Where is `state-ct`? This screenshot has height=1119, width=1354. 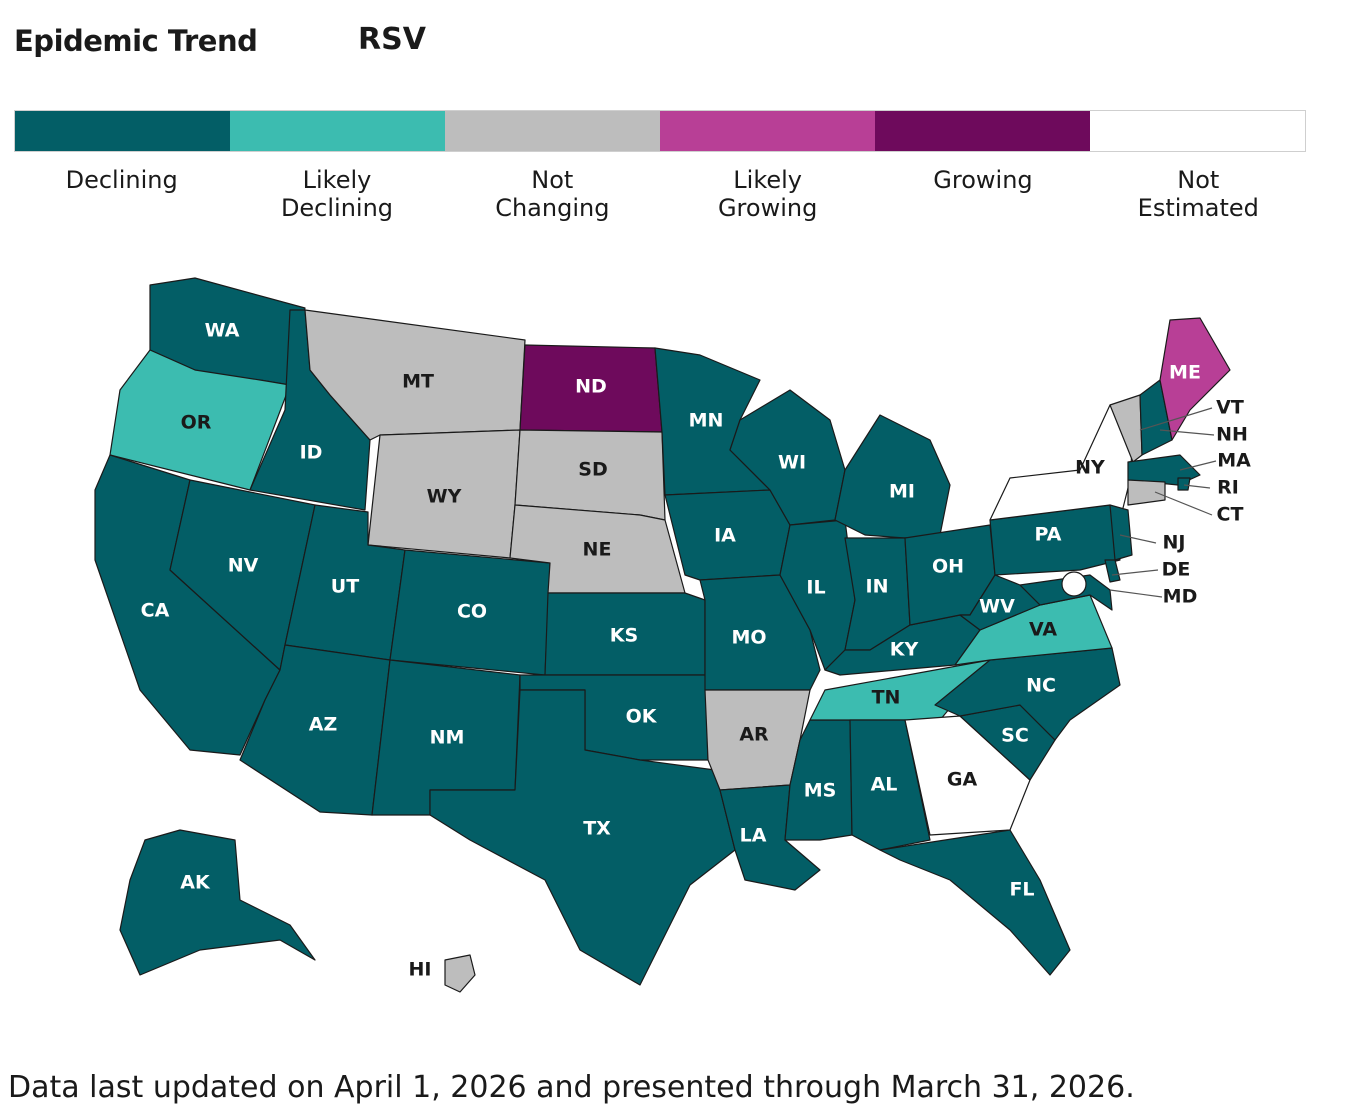
state-ct is located at coordinates (1146, 492).